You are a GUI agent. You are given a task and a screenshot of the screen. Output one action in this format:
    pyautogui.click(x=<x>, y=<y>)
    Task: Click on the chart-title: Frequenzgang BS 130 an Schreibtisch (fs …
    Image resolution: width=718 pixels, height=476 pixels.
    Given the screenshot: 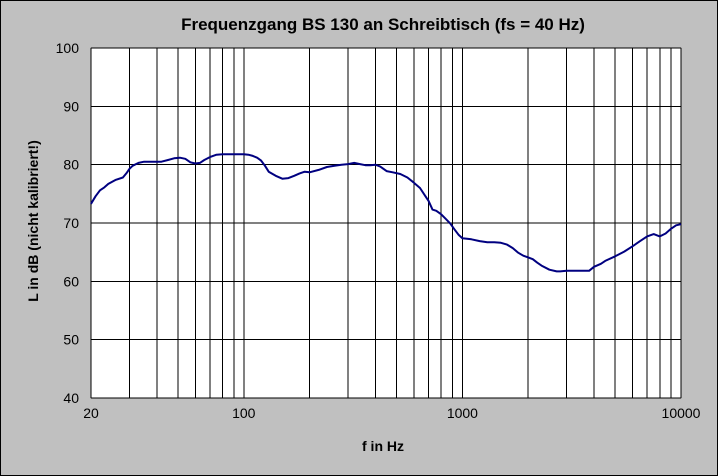 What is the action you would take?
    pyautogui.click(x=383, y=24)
    